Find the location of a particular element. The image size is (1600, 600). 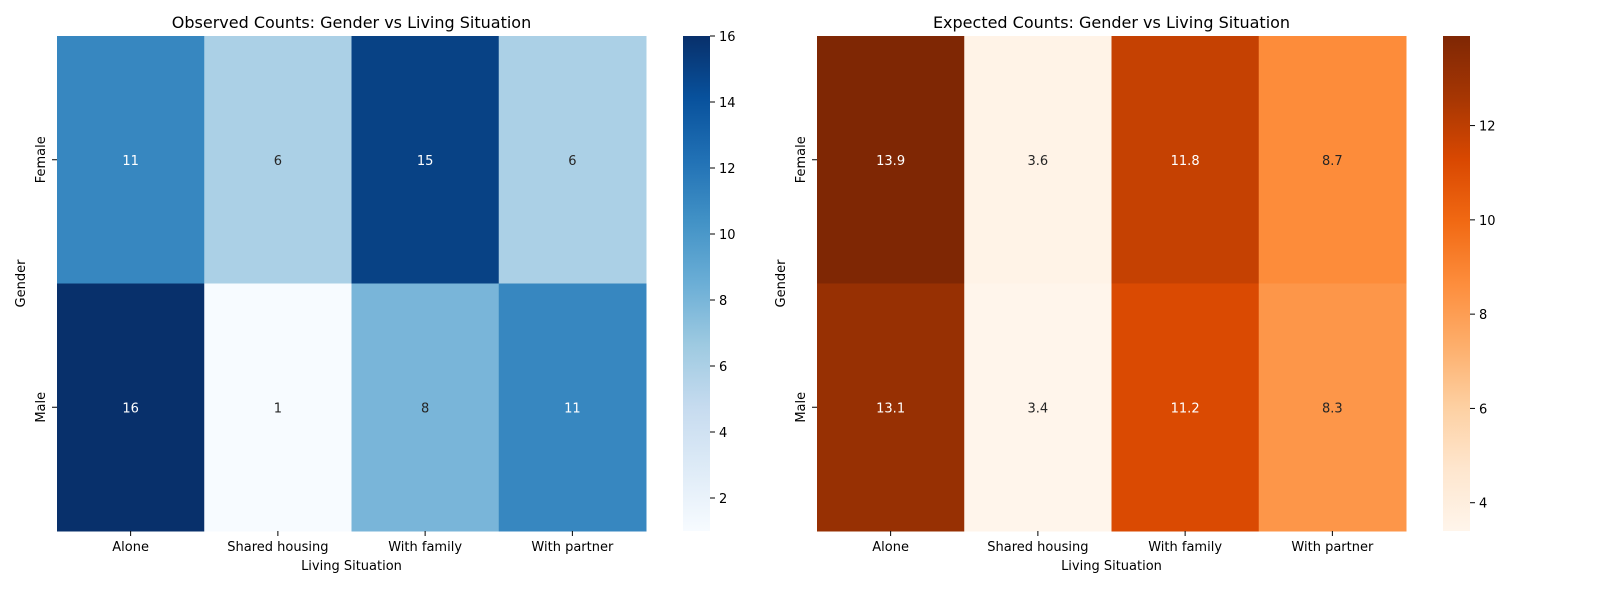

cell-value-label: 3.6 is located at coordinates (1038, 161).